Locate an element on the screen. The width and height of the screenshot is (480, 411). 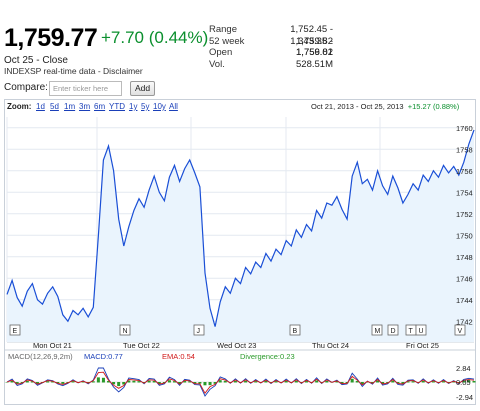
compare-label: Compare: is located at coordinates (26, 87).